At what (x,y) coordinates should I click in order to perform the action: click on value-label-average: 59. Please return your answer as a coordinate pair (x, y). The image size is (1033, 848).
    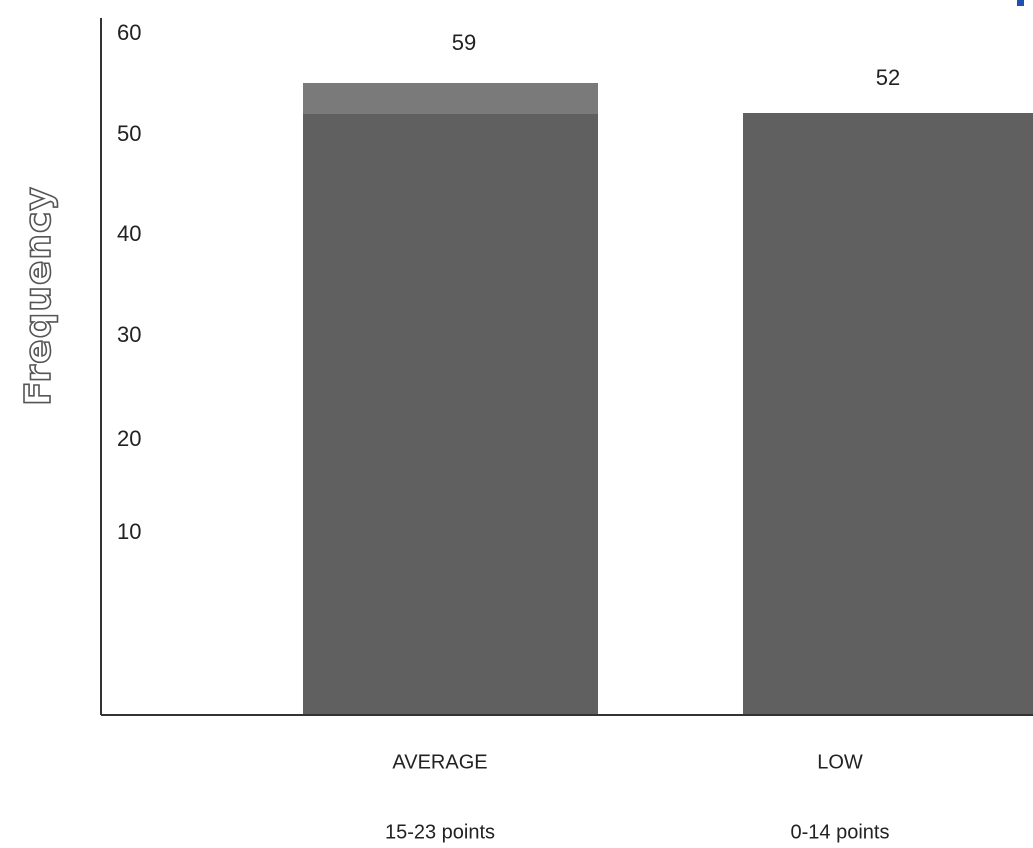
    Looking at the image, I should click on (464, 42).